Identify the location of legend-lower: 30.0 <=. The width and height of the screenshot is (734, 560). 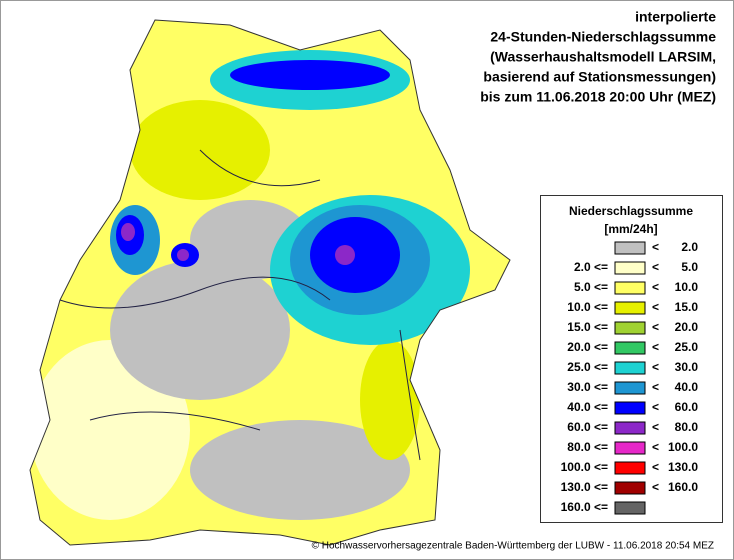
(587, 387).